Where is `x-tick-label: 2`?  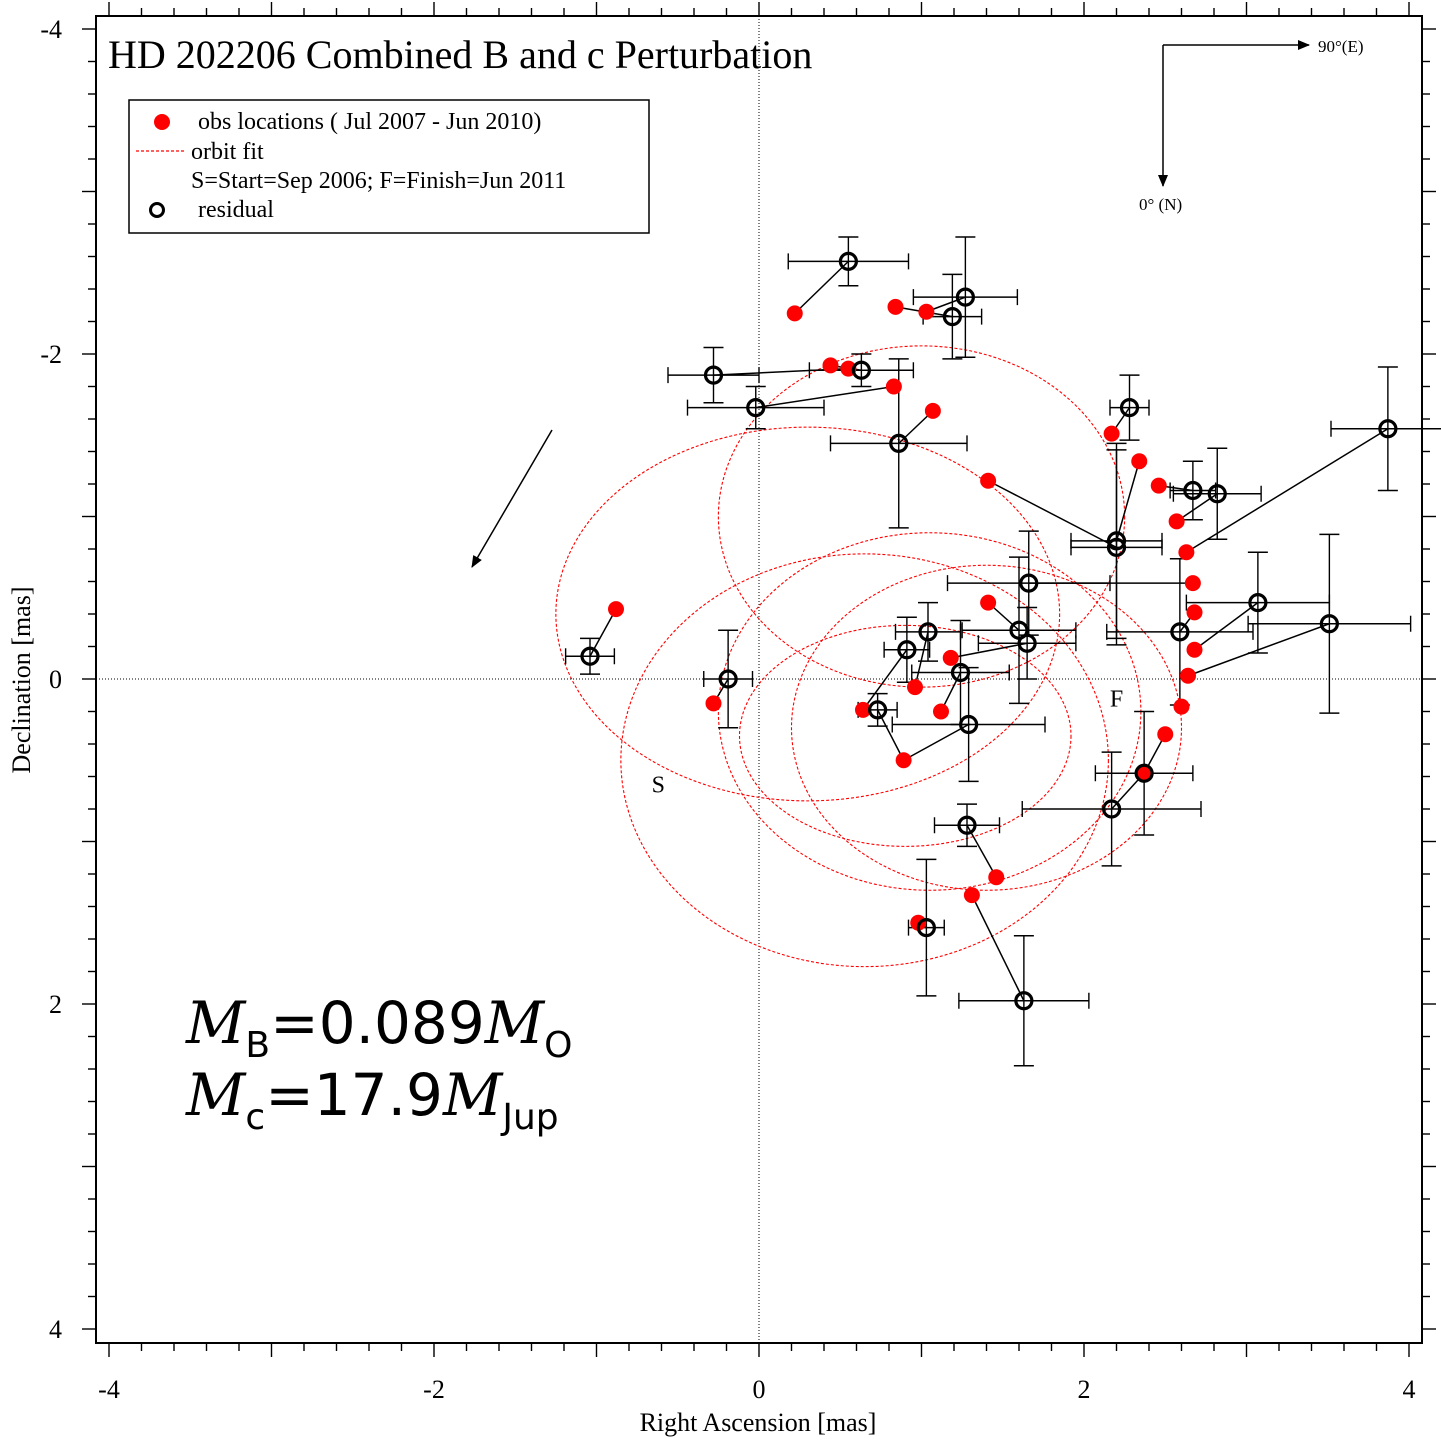
x-tick-label: 2 is located at coordinates (1084, 1389).